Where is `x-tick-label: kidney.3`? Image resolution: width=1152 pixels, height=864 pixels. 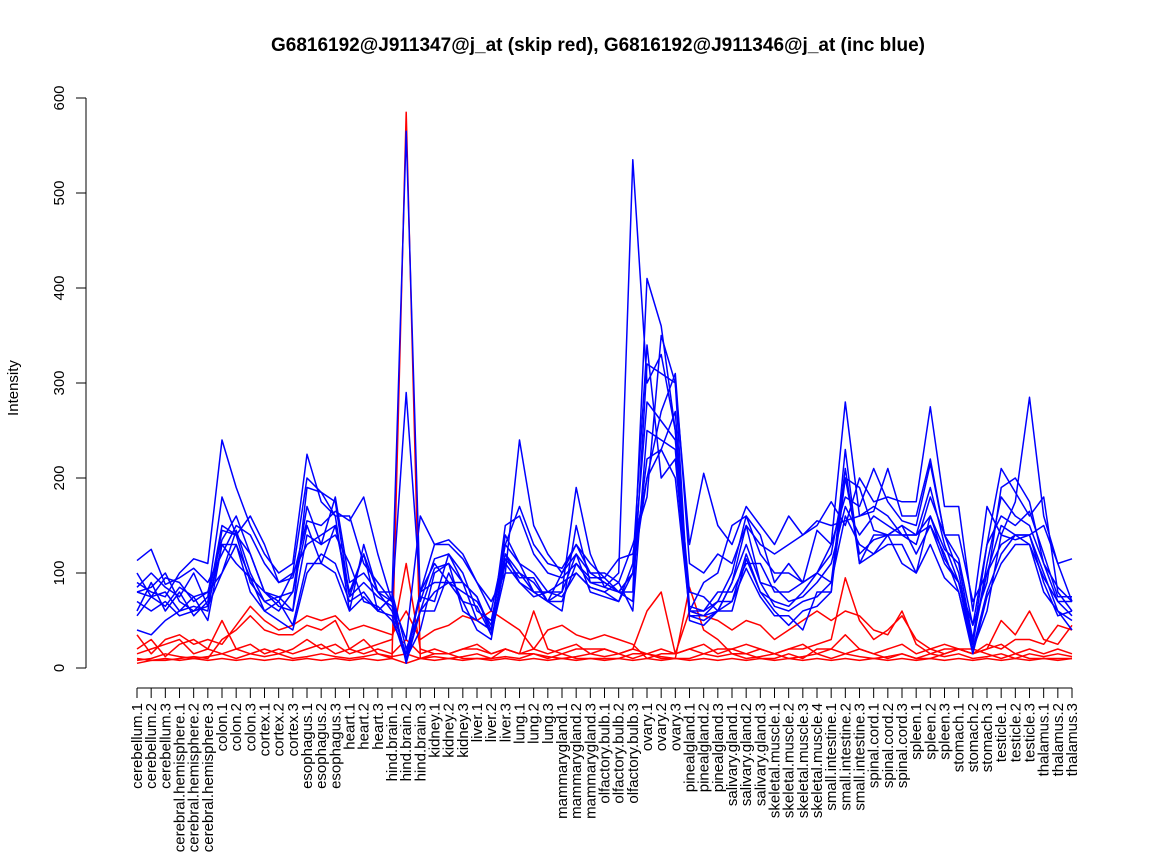
x-tick-label: kidney.3 is located at coordinates (463, 730).